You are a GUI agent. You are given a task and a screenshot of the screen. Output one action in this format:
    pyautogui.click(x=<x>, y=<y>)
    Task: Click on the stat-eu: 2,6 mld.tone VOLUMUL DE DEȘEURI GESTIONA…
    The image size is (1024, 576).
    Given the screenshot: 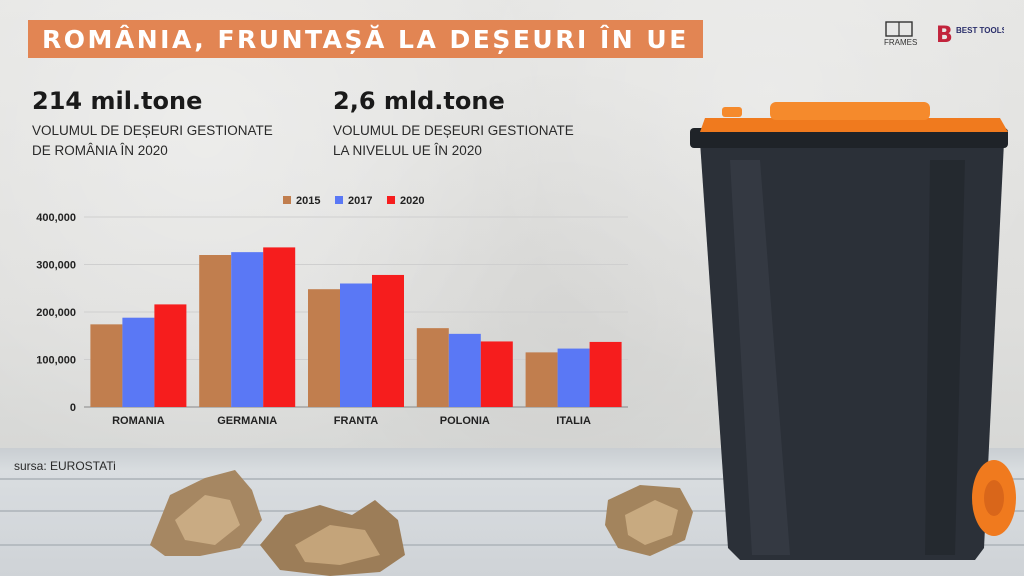 What is the action you would take?
    pyautogui.click(x=453, y=124)
    